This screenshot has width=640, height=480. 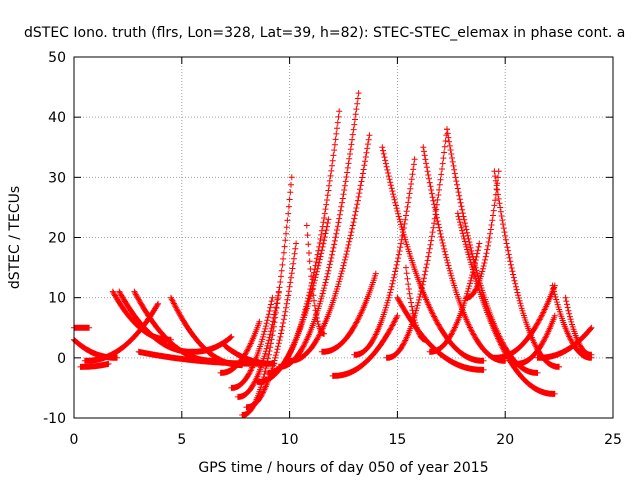 What do you see at coordinates (74, 440) in the screenshot?
I see `x-tick-label: 0` at bounding box center [74, 440].